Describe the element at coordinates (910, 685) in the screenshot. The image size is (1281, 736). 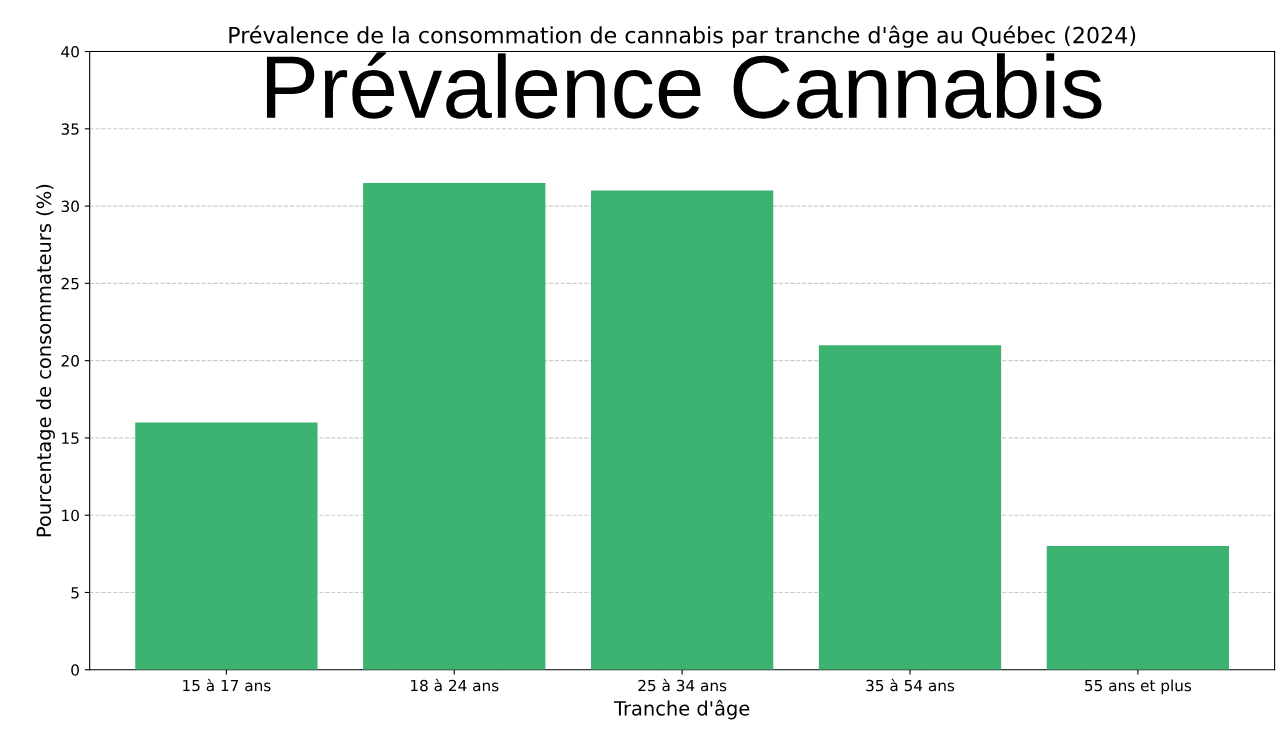
I see `x-tick-label: 35 à 54 ans` at that location.